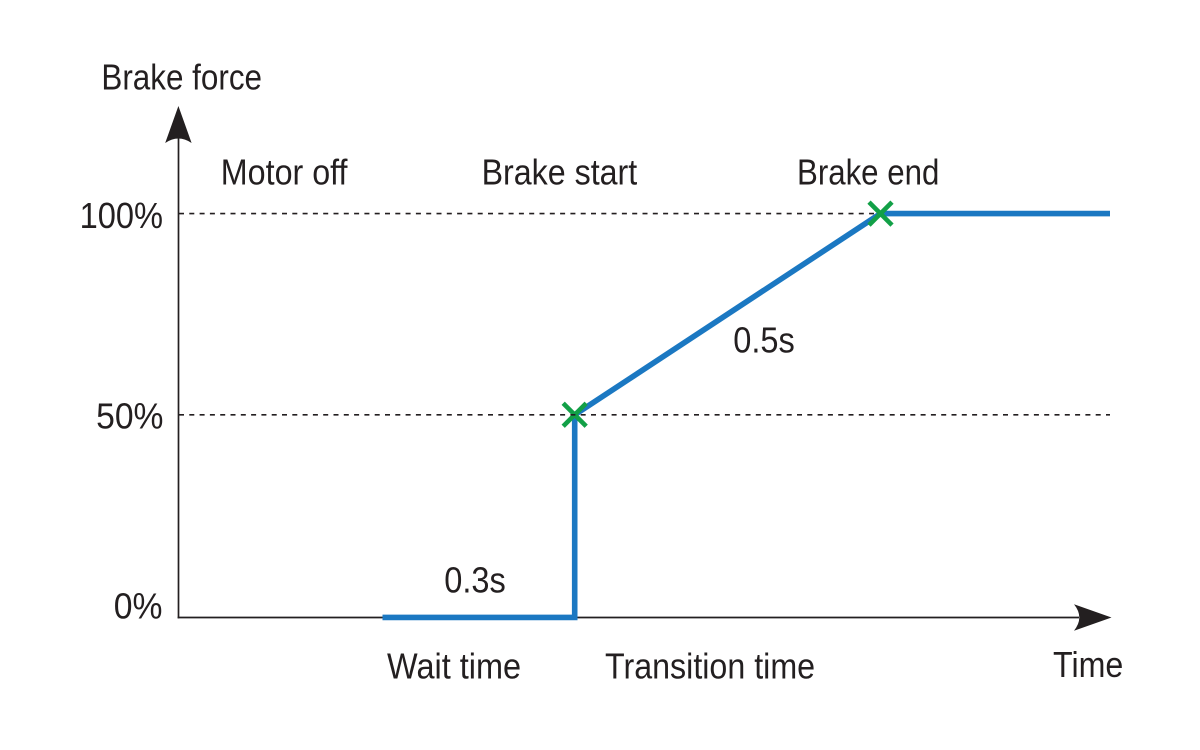 This screenshot has width=1200, height=750. What do you see at coordinates (560, 172) in the screenshot?
I see `svg-text: Brake start` at bounding box center [560, 172].